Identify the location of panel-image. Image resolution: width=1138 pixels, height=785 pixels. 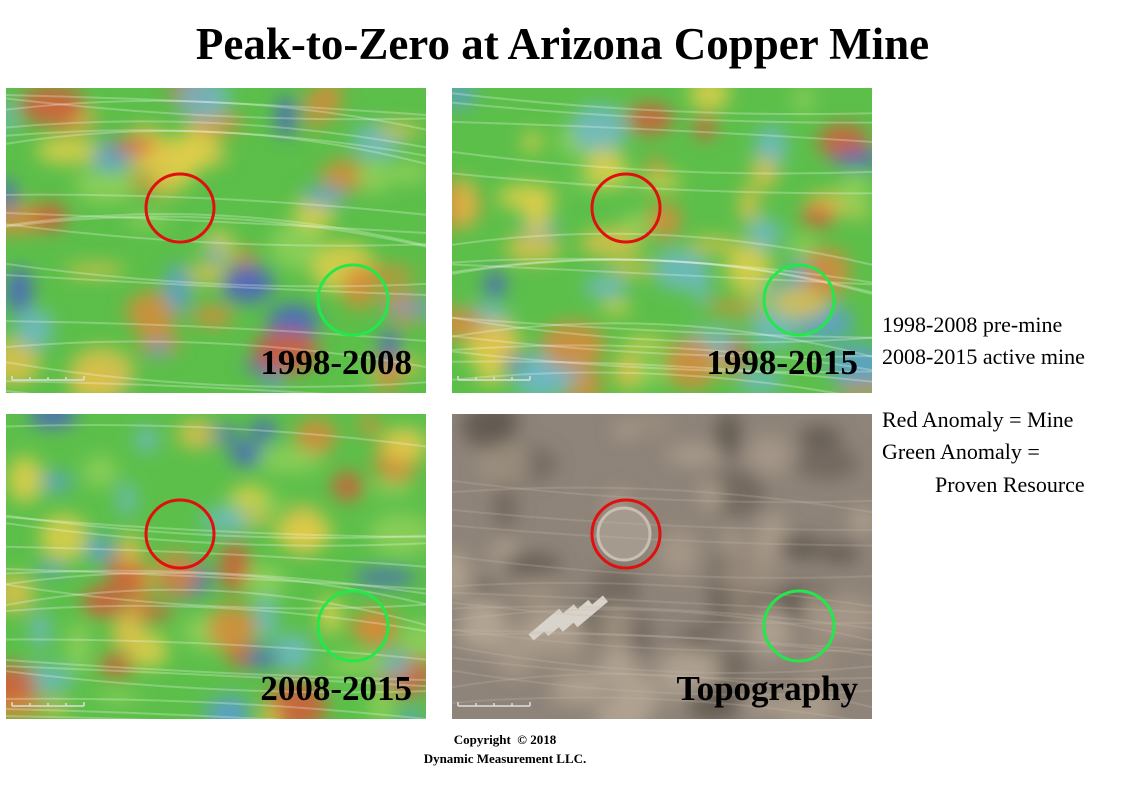
(216, 240).